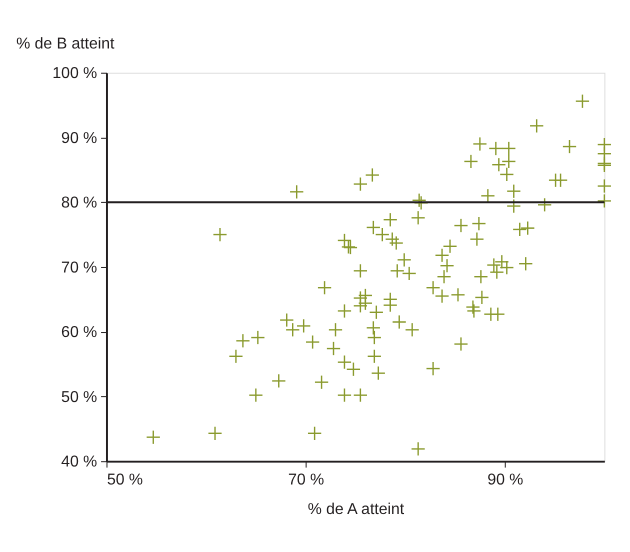  I want to click on x-tick-label: 90 %, so click(505, 479).